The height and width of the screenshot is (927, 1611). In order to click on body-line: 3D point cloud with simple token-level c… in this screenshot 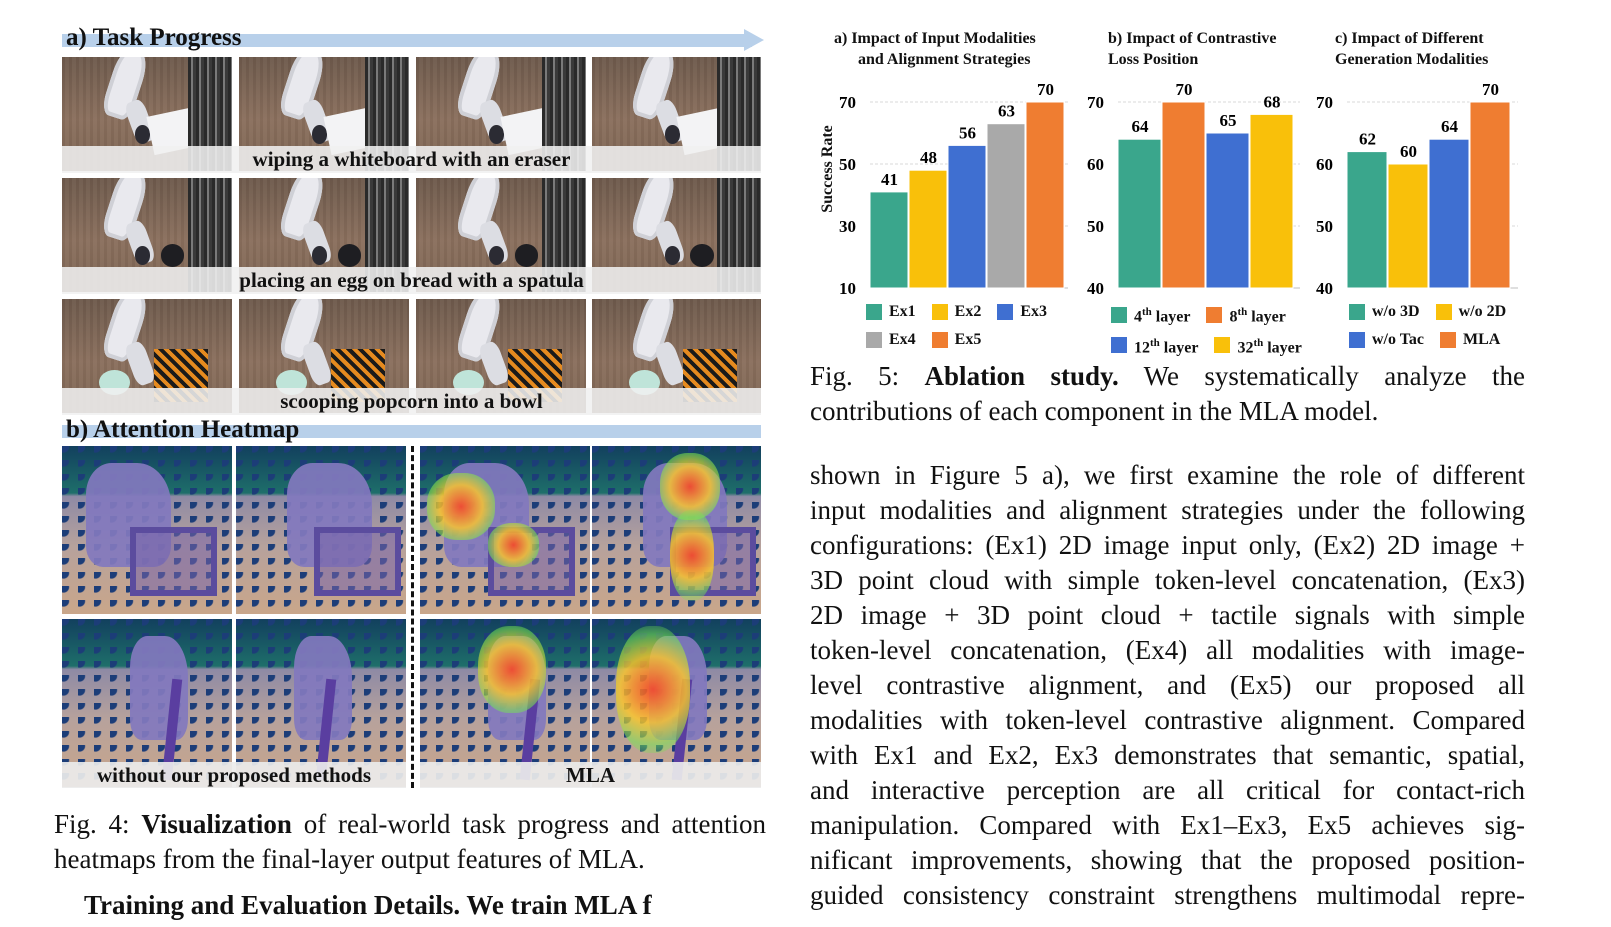, I will do `click(1167, 580)`.